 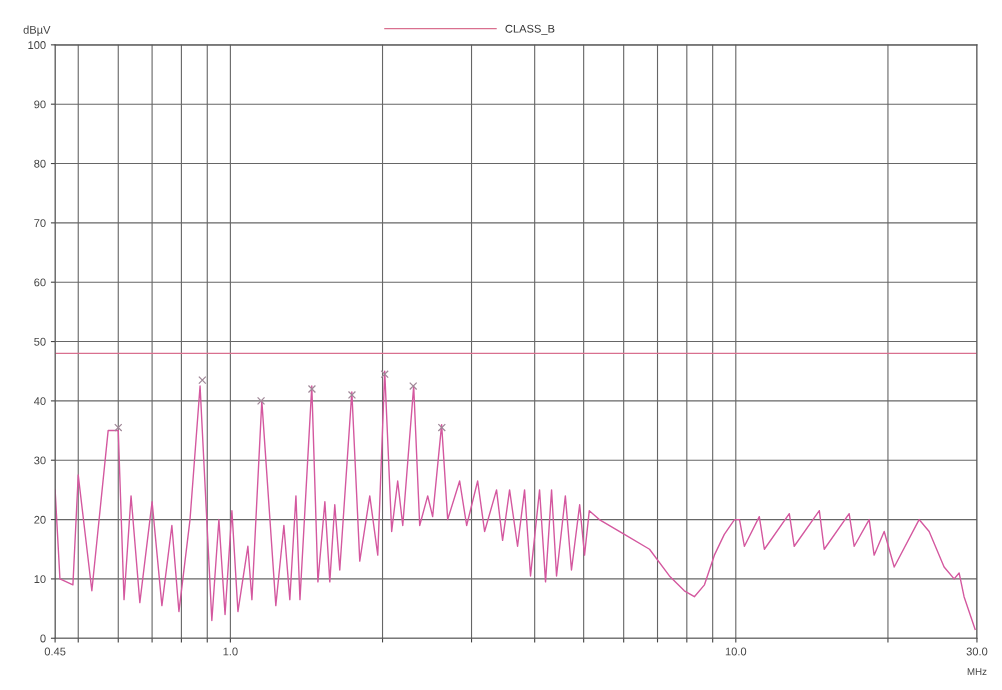 What do you see at coordinates (39, 401) in the screenshot?
I see `y-tick-label: 40` at bounding box center [39, 401].